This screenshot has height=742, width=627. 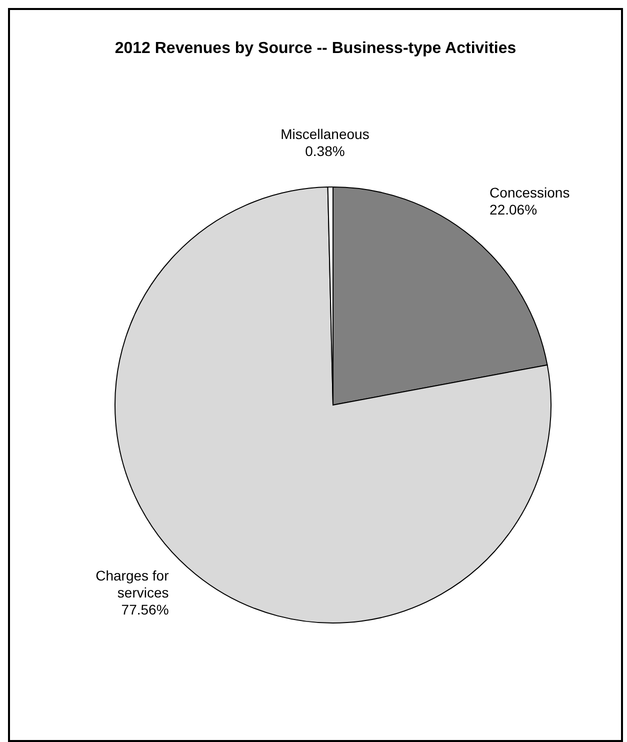 What do you see at coordinates (325, 151) in the screenshot?
I see `data-label: 0.38%` at bounding box center [325, 151].